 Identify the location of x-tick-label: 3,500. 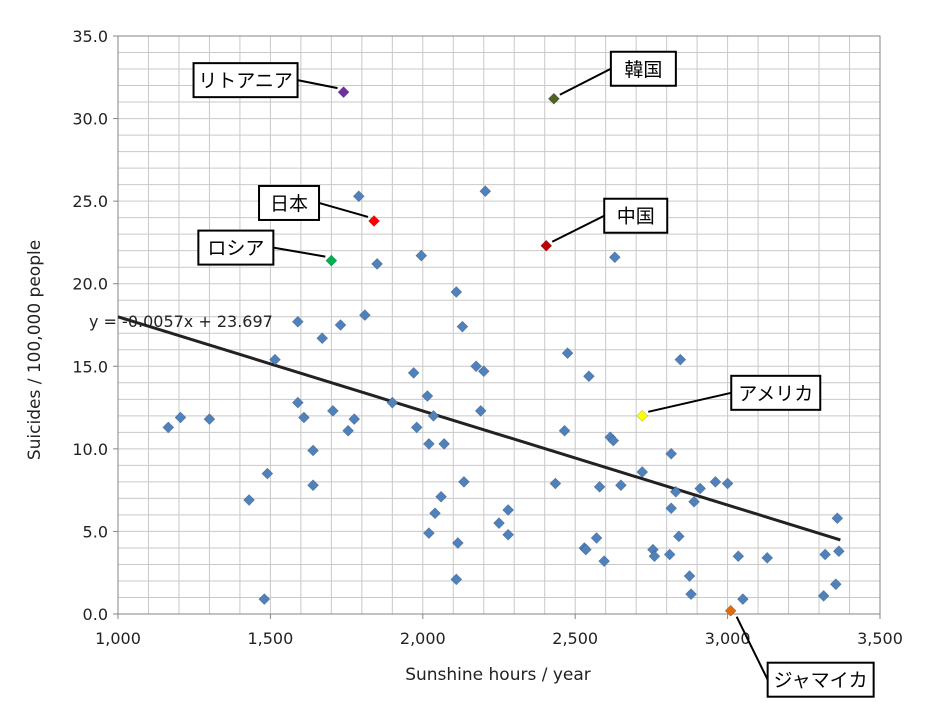
(880, 638).